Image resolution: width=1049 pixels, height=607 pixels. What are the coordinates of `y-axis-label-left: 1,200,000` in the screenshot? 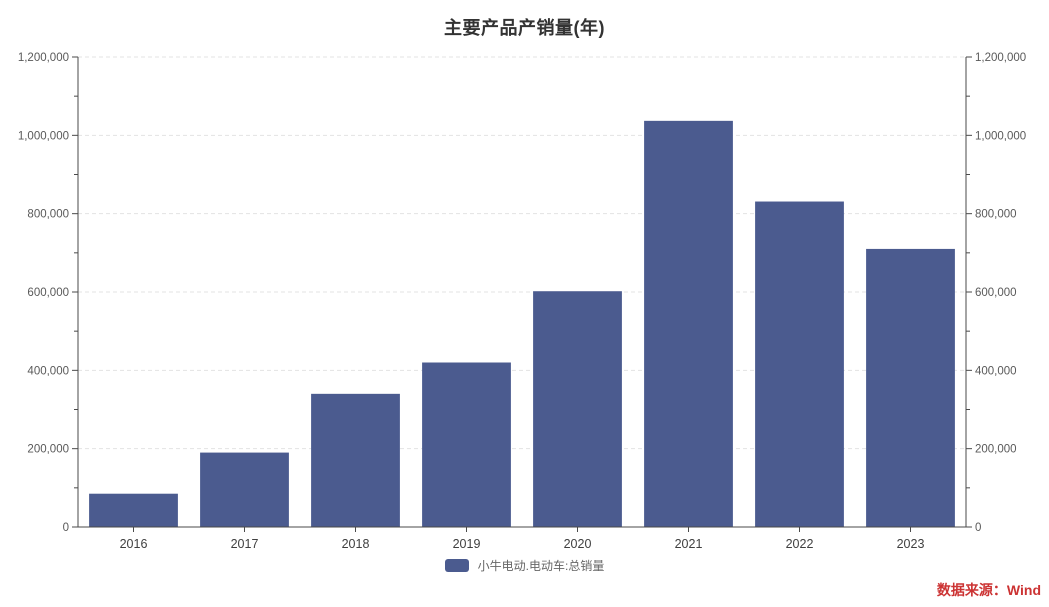 It's located at (43, 58).